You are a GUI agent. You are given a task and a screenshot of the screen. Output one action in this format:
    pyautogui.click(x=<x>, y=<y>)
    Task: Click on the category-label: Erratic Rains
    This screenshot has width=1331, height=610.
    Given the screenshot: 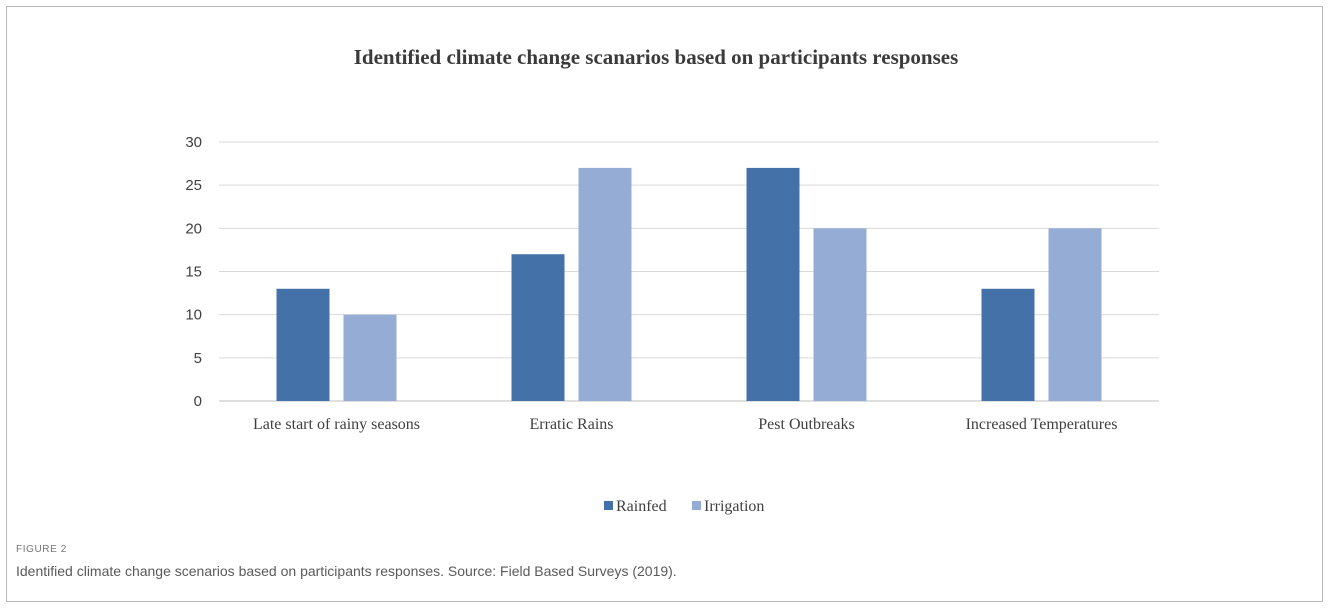 What is the action you would take?
    pyautogui.click(x=572, y=424)
    